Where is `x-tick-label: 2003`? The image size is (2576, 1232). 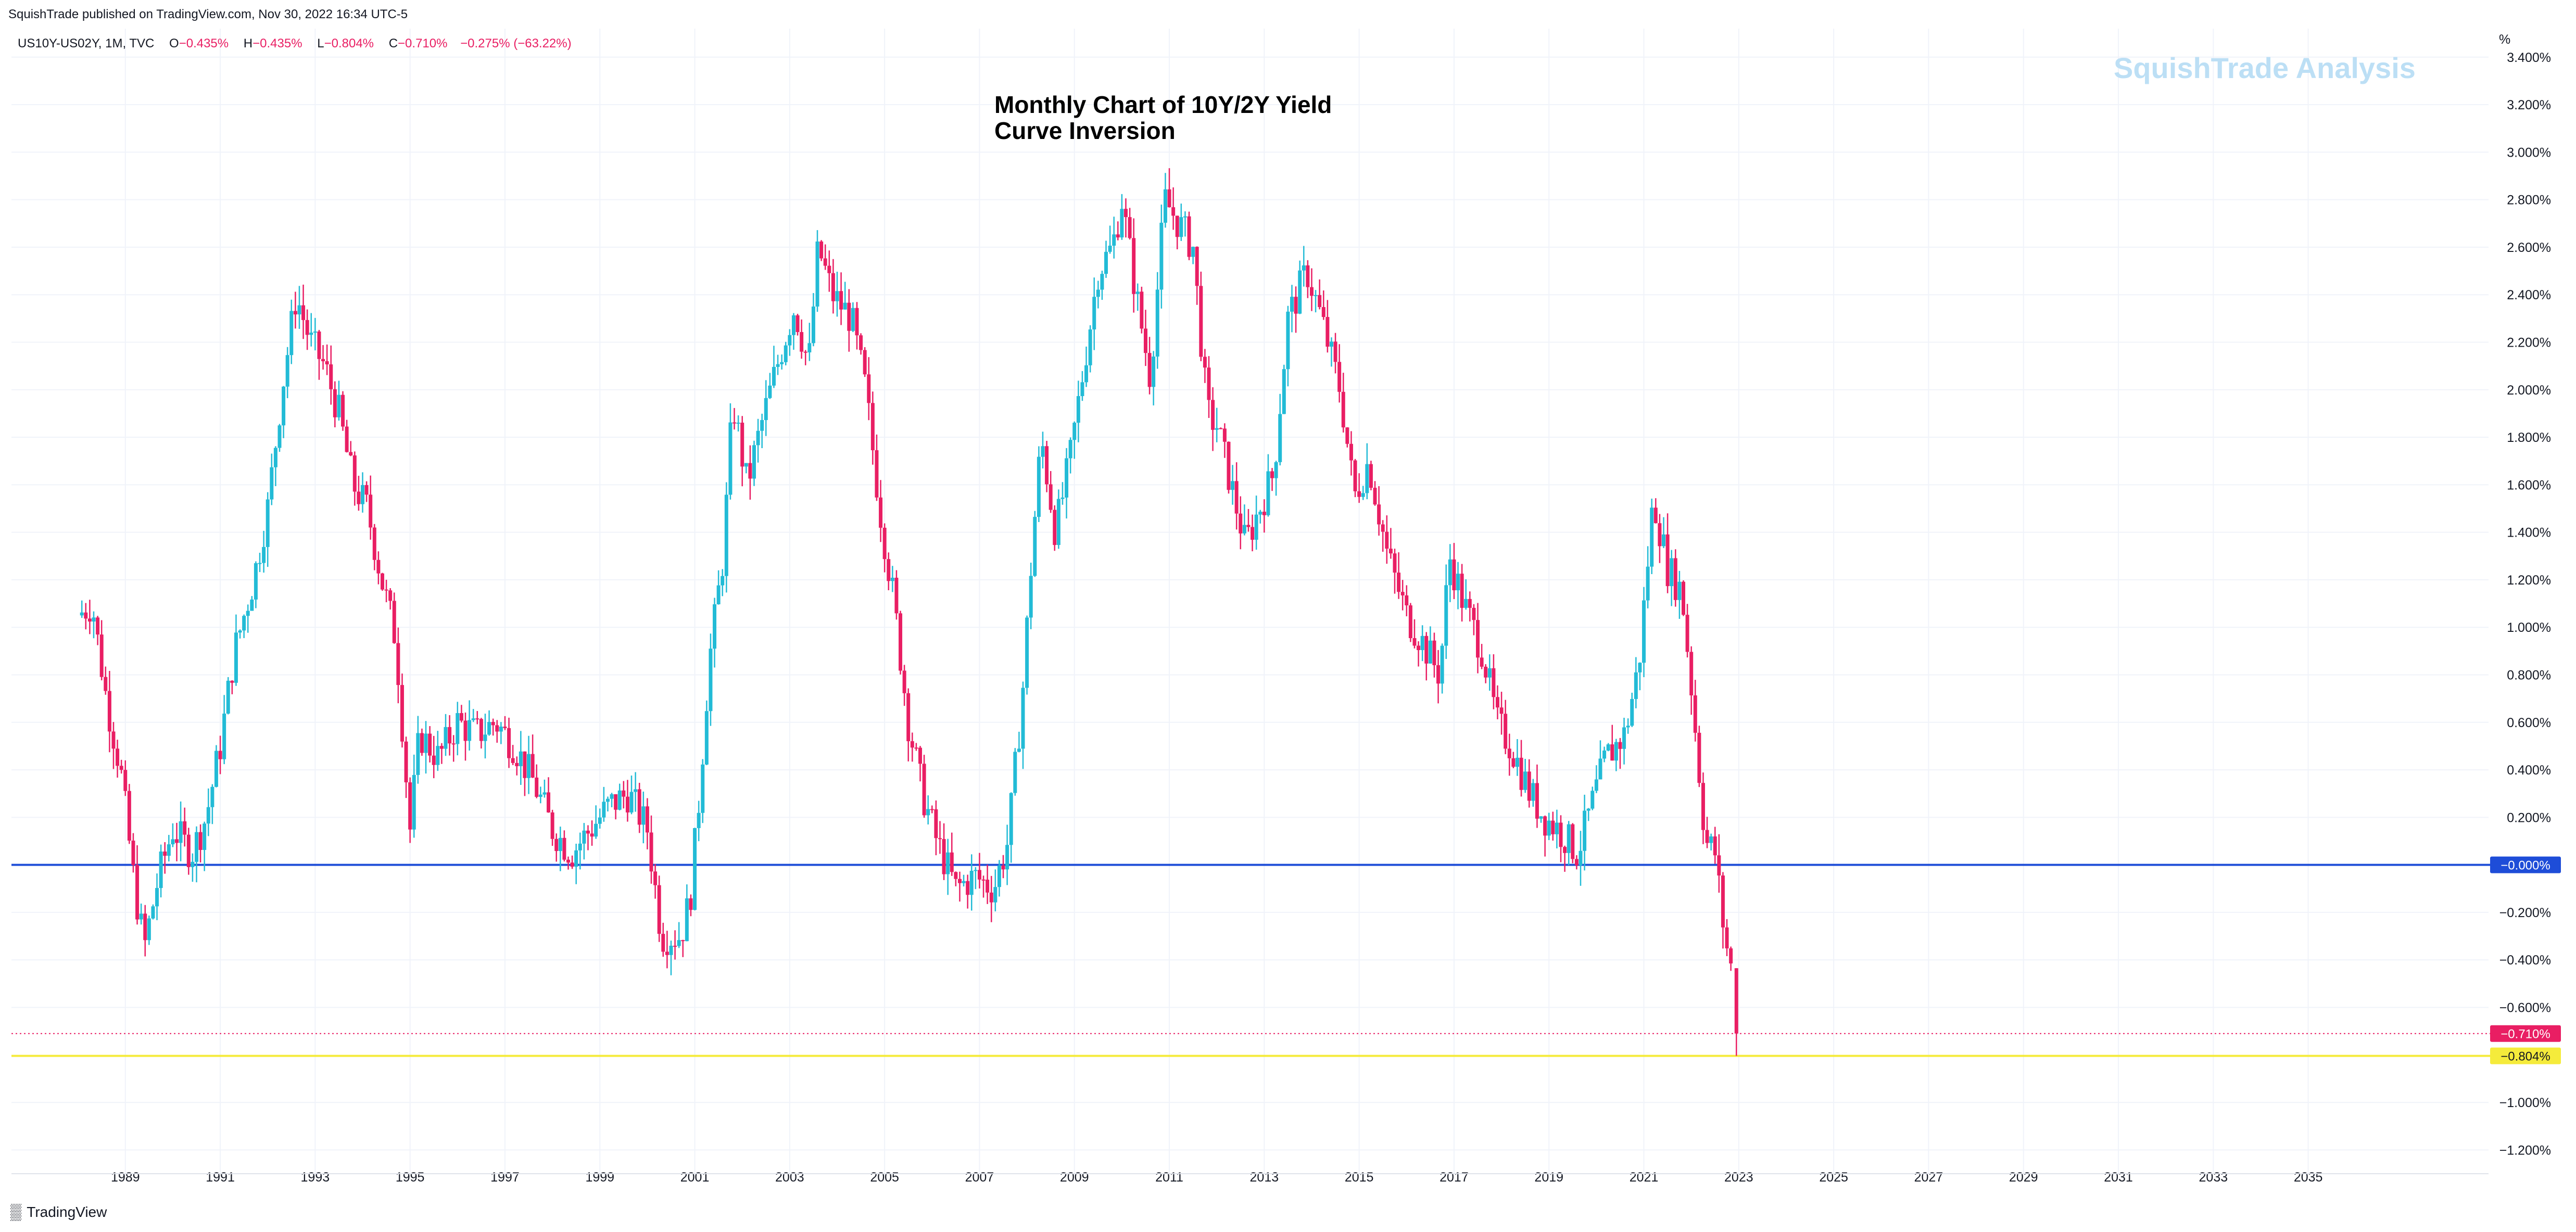
x-tick-label: 2003 is located at coordinates (789, 1177).